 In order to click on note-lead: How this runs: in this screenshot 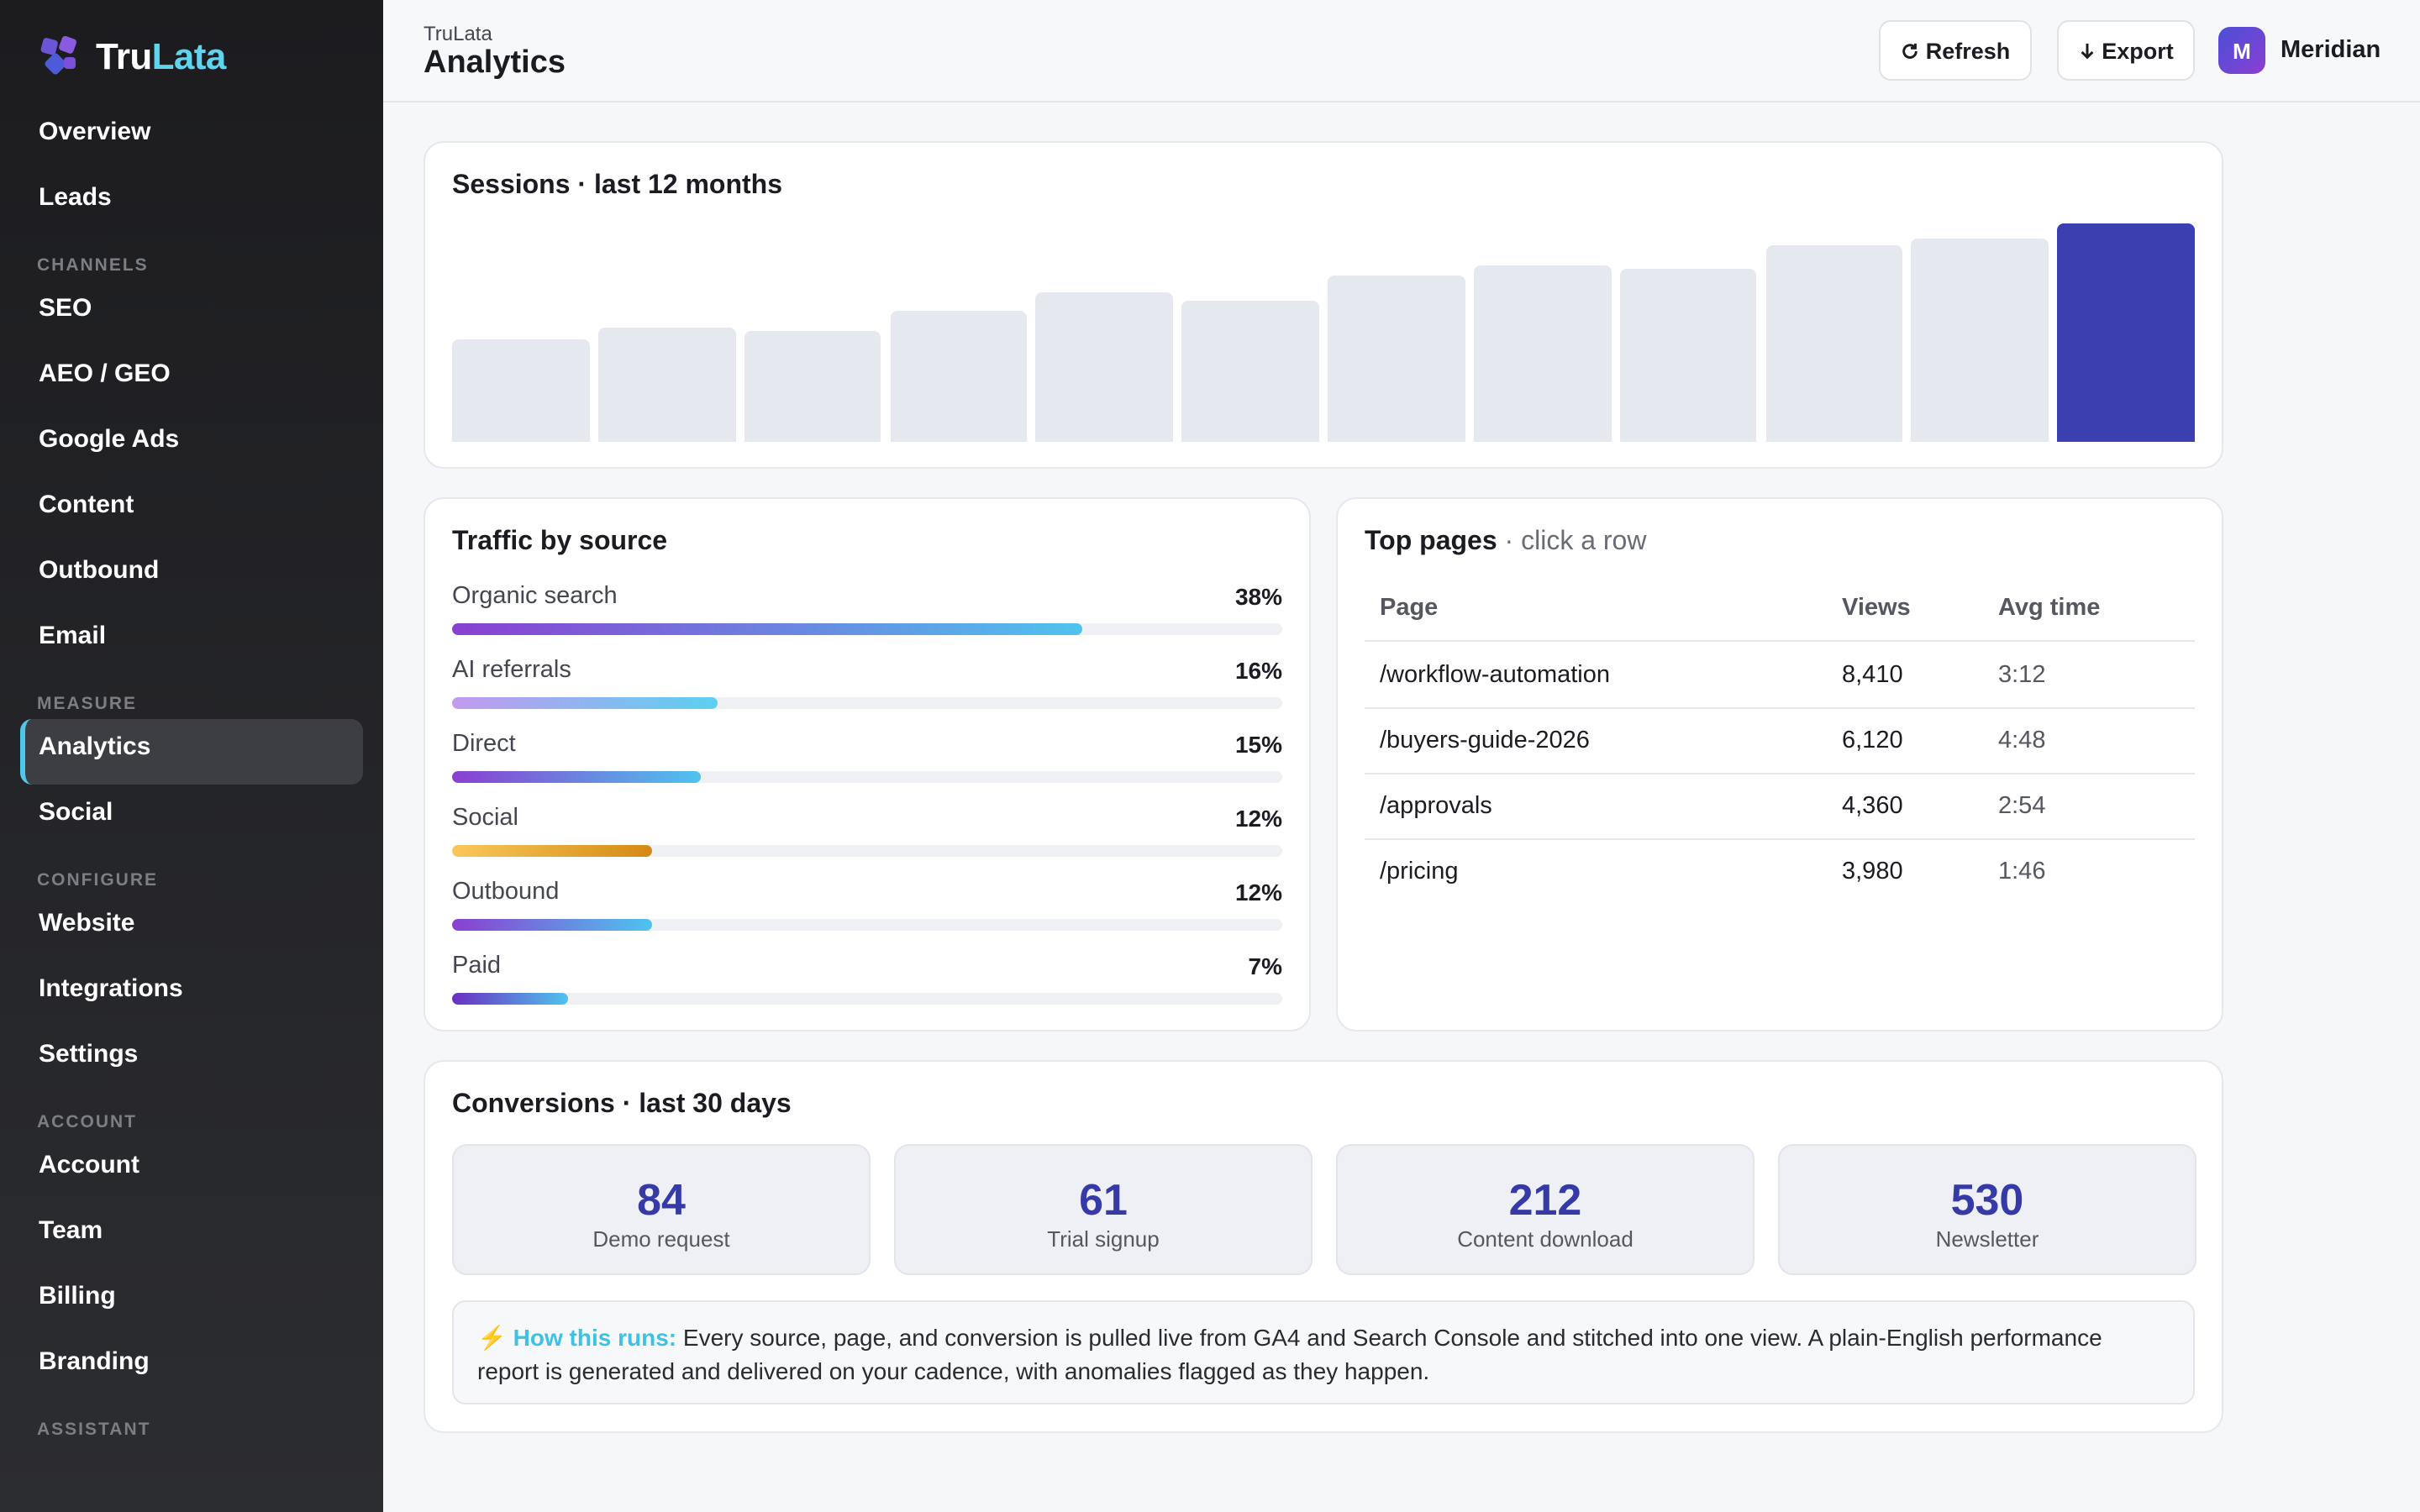, I will do `click(595, 1337)`.